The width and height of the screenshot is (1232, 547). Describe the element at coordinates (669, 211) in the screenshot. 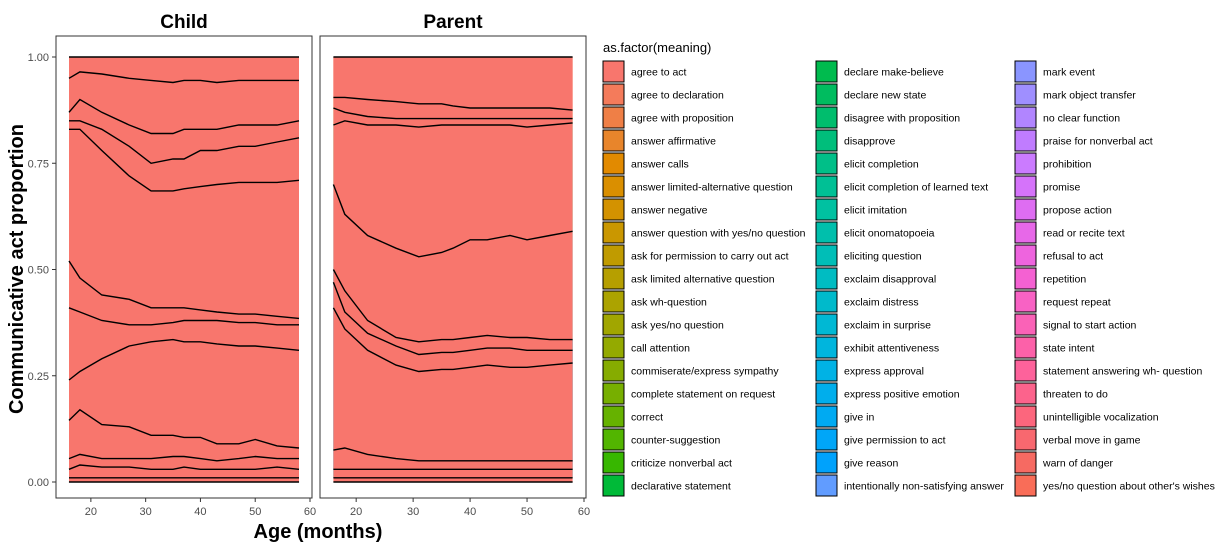

I see `legend-label: answer negative` at that location.